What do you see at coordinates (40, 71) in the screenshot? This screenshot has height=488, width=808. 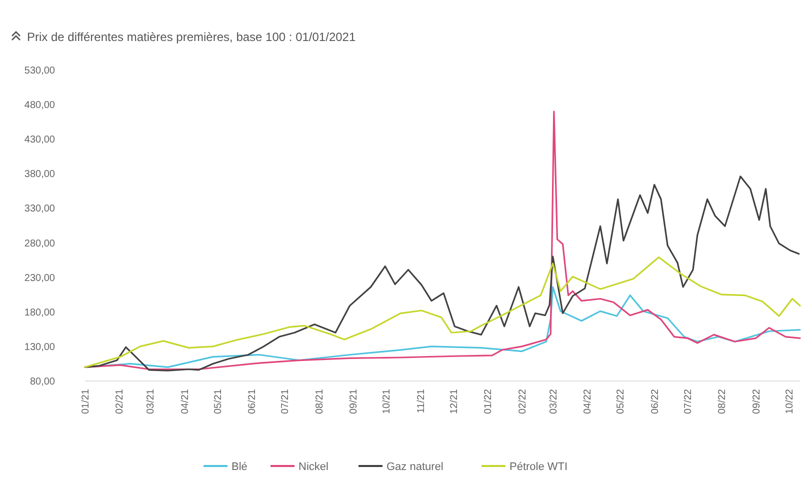 I see `y-tick-label: 530,00` at bounding box center [40, 71].